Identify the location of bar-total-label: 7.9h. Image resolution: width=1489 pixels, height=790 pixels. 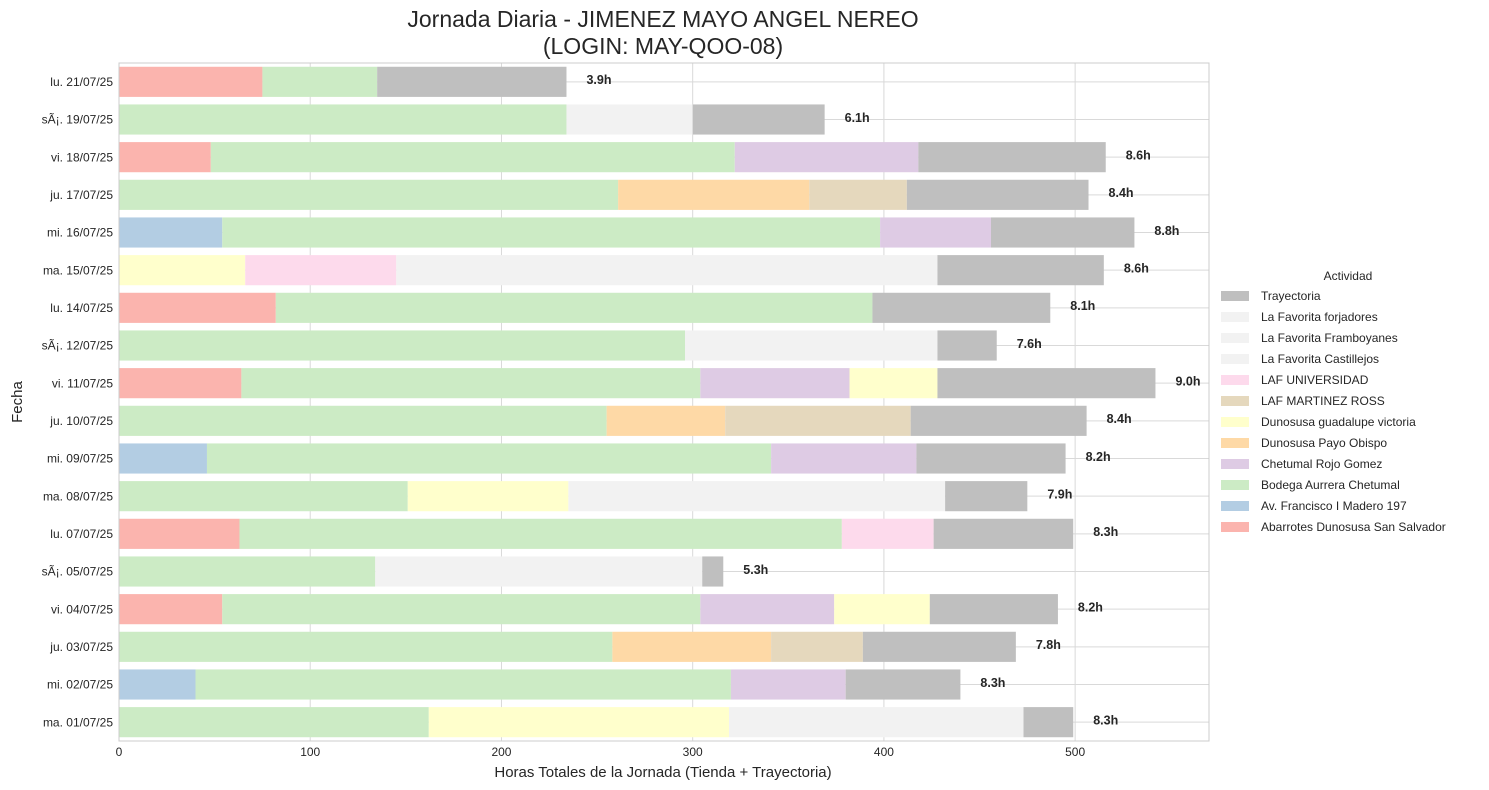
(1059, 494).